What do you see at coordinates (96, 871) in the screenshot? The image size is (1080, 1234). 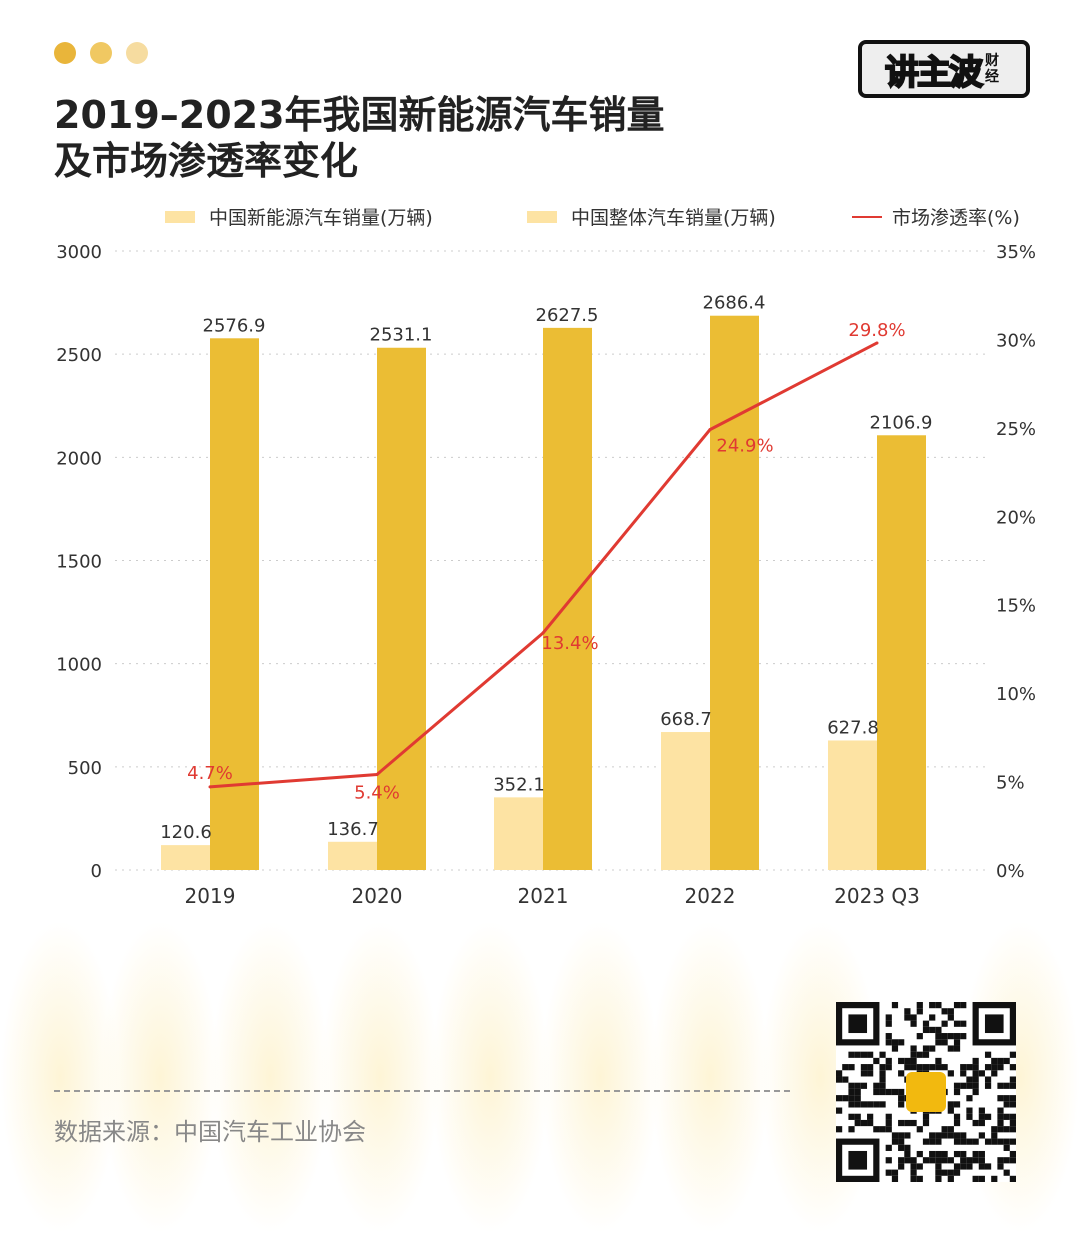 I see `y-tick-label: 0` at bounding box center [96, 871].